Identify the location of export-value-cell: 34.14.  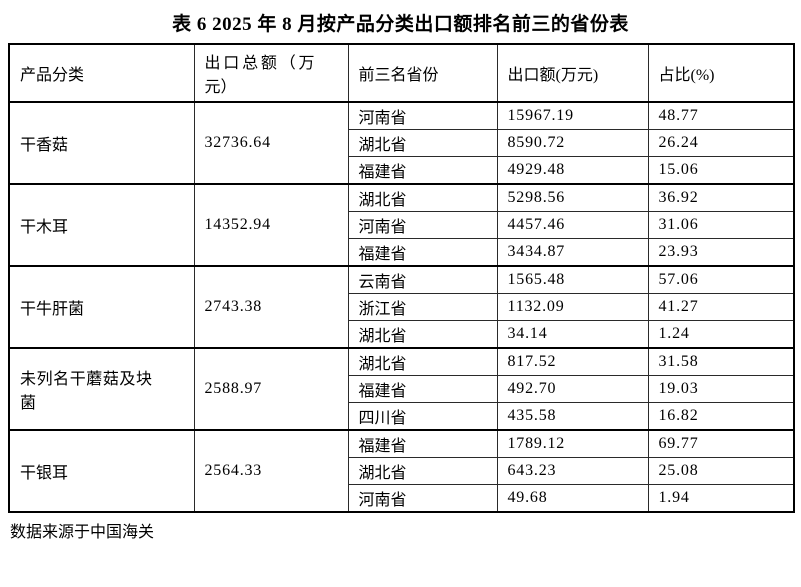
(572, 334).